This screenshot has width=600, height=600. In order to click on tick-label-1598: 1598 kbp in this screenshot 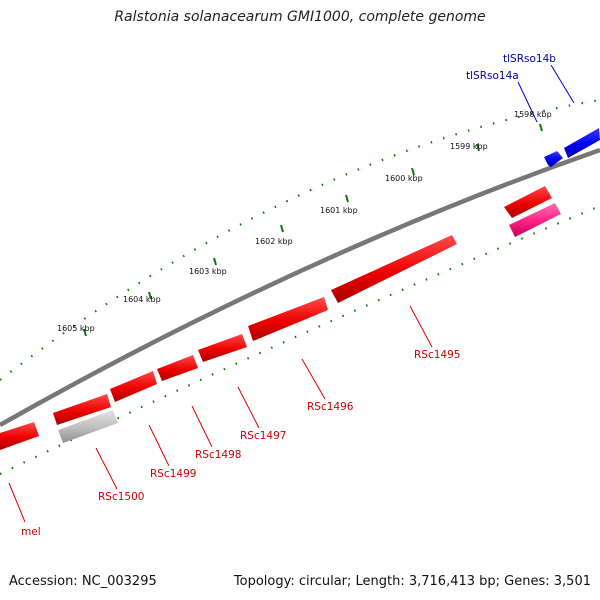, I will do `click(533, 114)`.